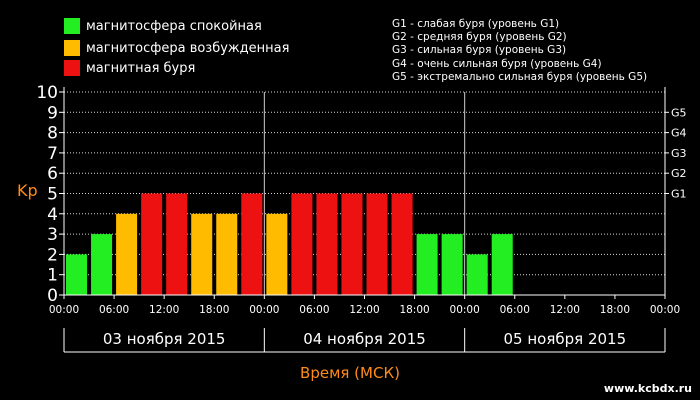 This screenshot has height=400, width=700. What do you see at coordinates (47, 93) in the screenshot?
I see `y-tick-label: 10` at bounding box center [47, 93].